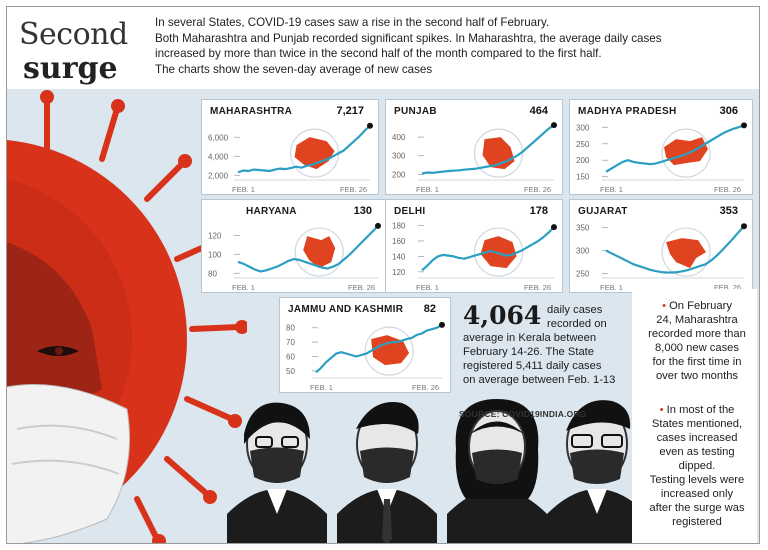 The image size is (768, 550). Describe the element at coordinates (594, 471) in the screenshot. I see `person-4-icon` at that location.